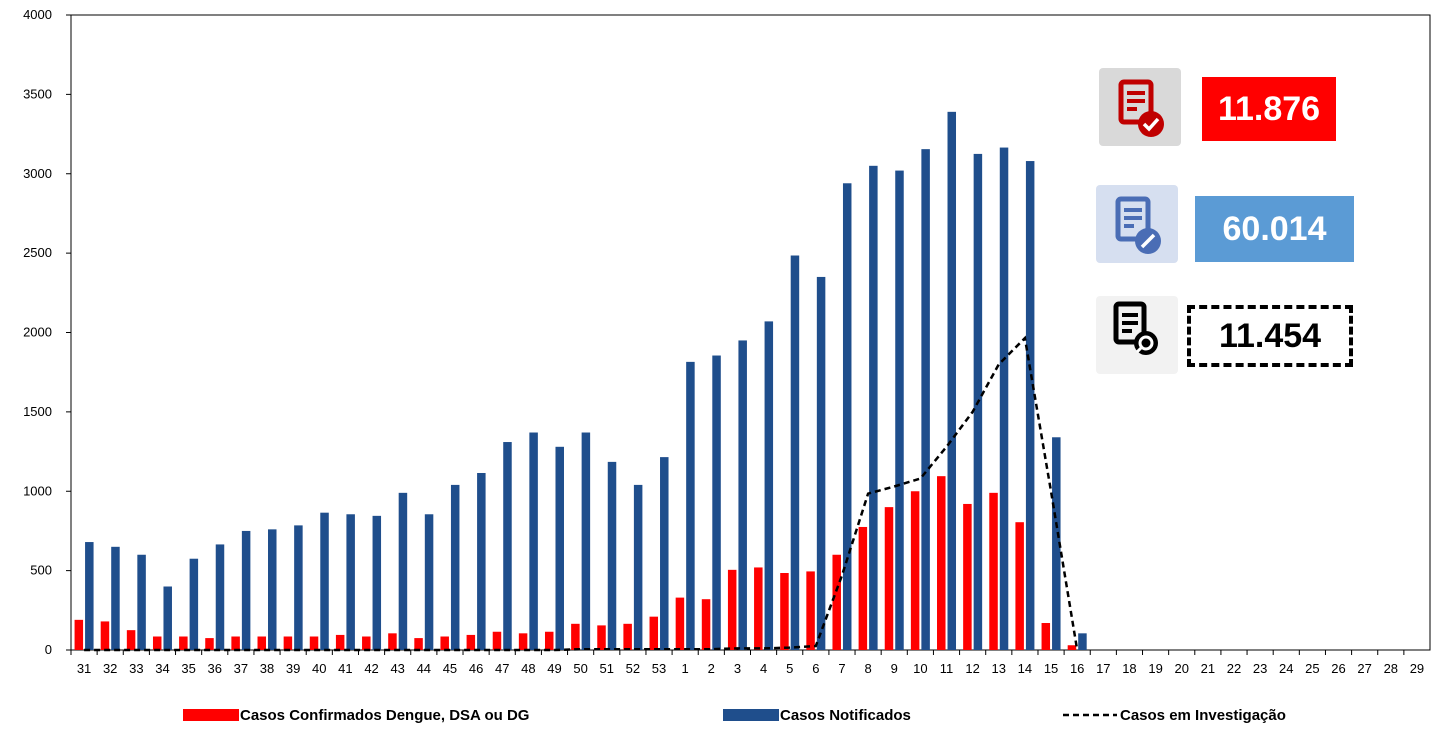 The height and width of the screenshot is (729, 1440). What do you see at coordinates (867, 668) in the screenshot?
I see `x-tick-label: 8` at bounding box center [867, 668].